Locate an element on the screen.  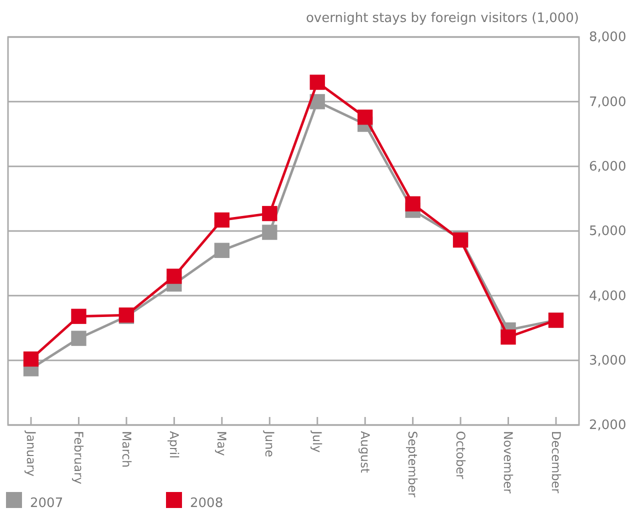
x-tick-label: September is located at coordinates (413, 464).